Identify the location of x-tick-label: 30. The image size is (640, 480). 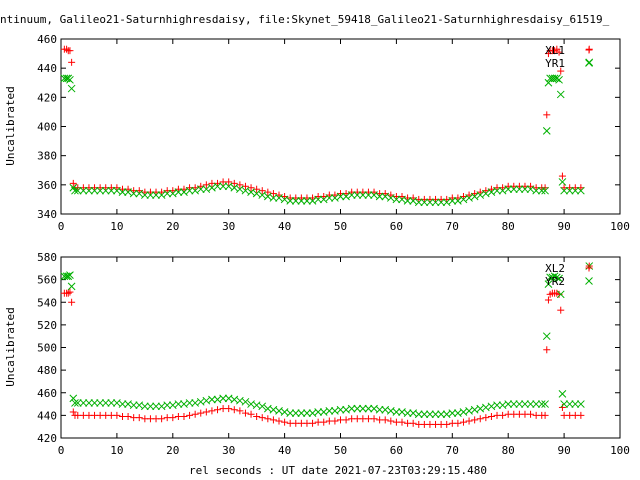
(228, 226).